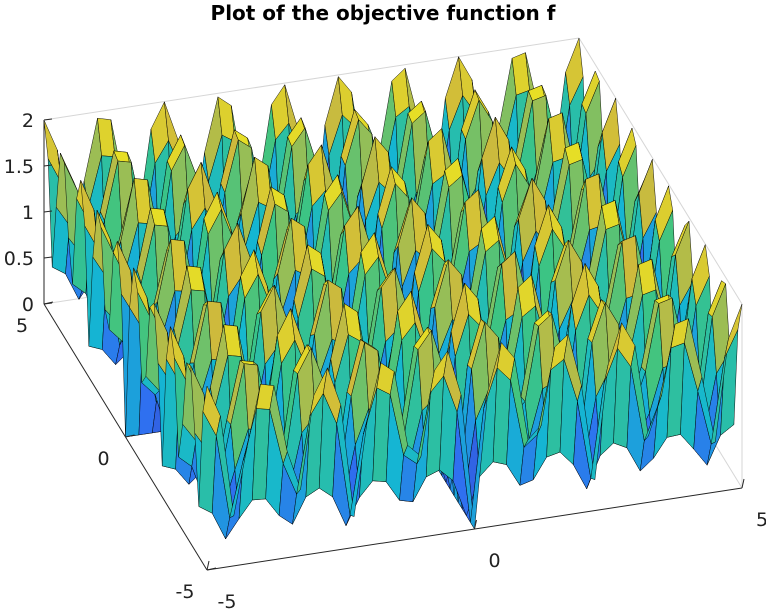 The width and height of the screenshot is (766, 614). I want to click on z-tick-label: 0, so click(28, 305).